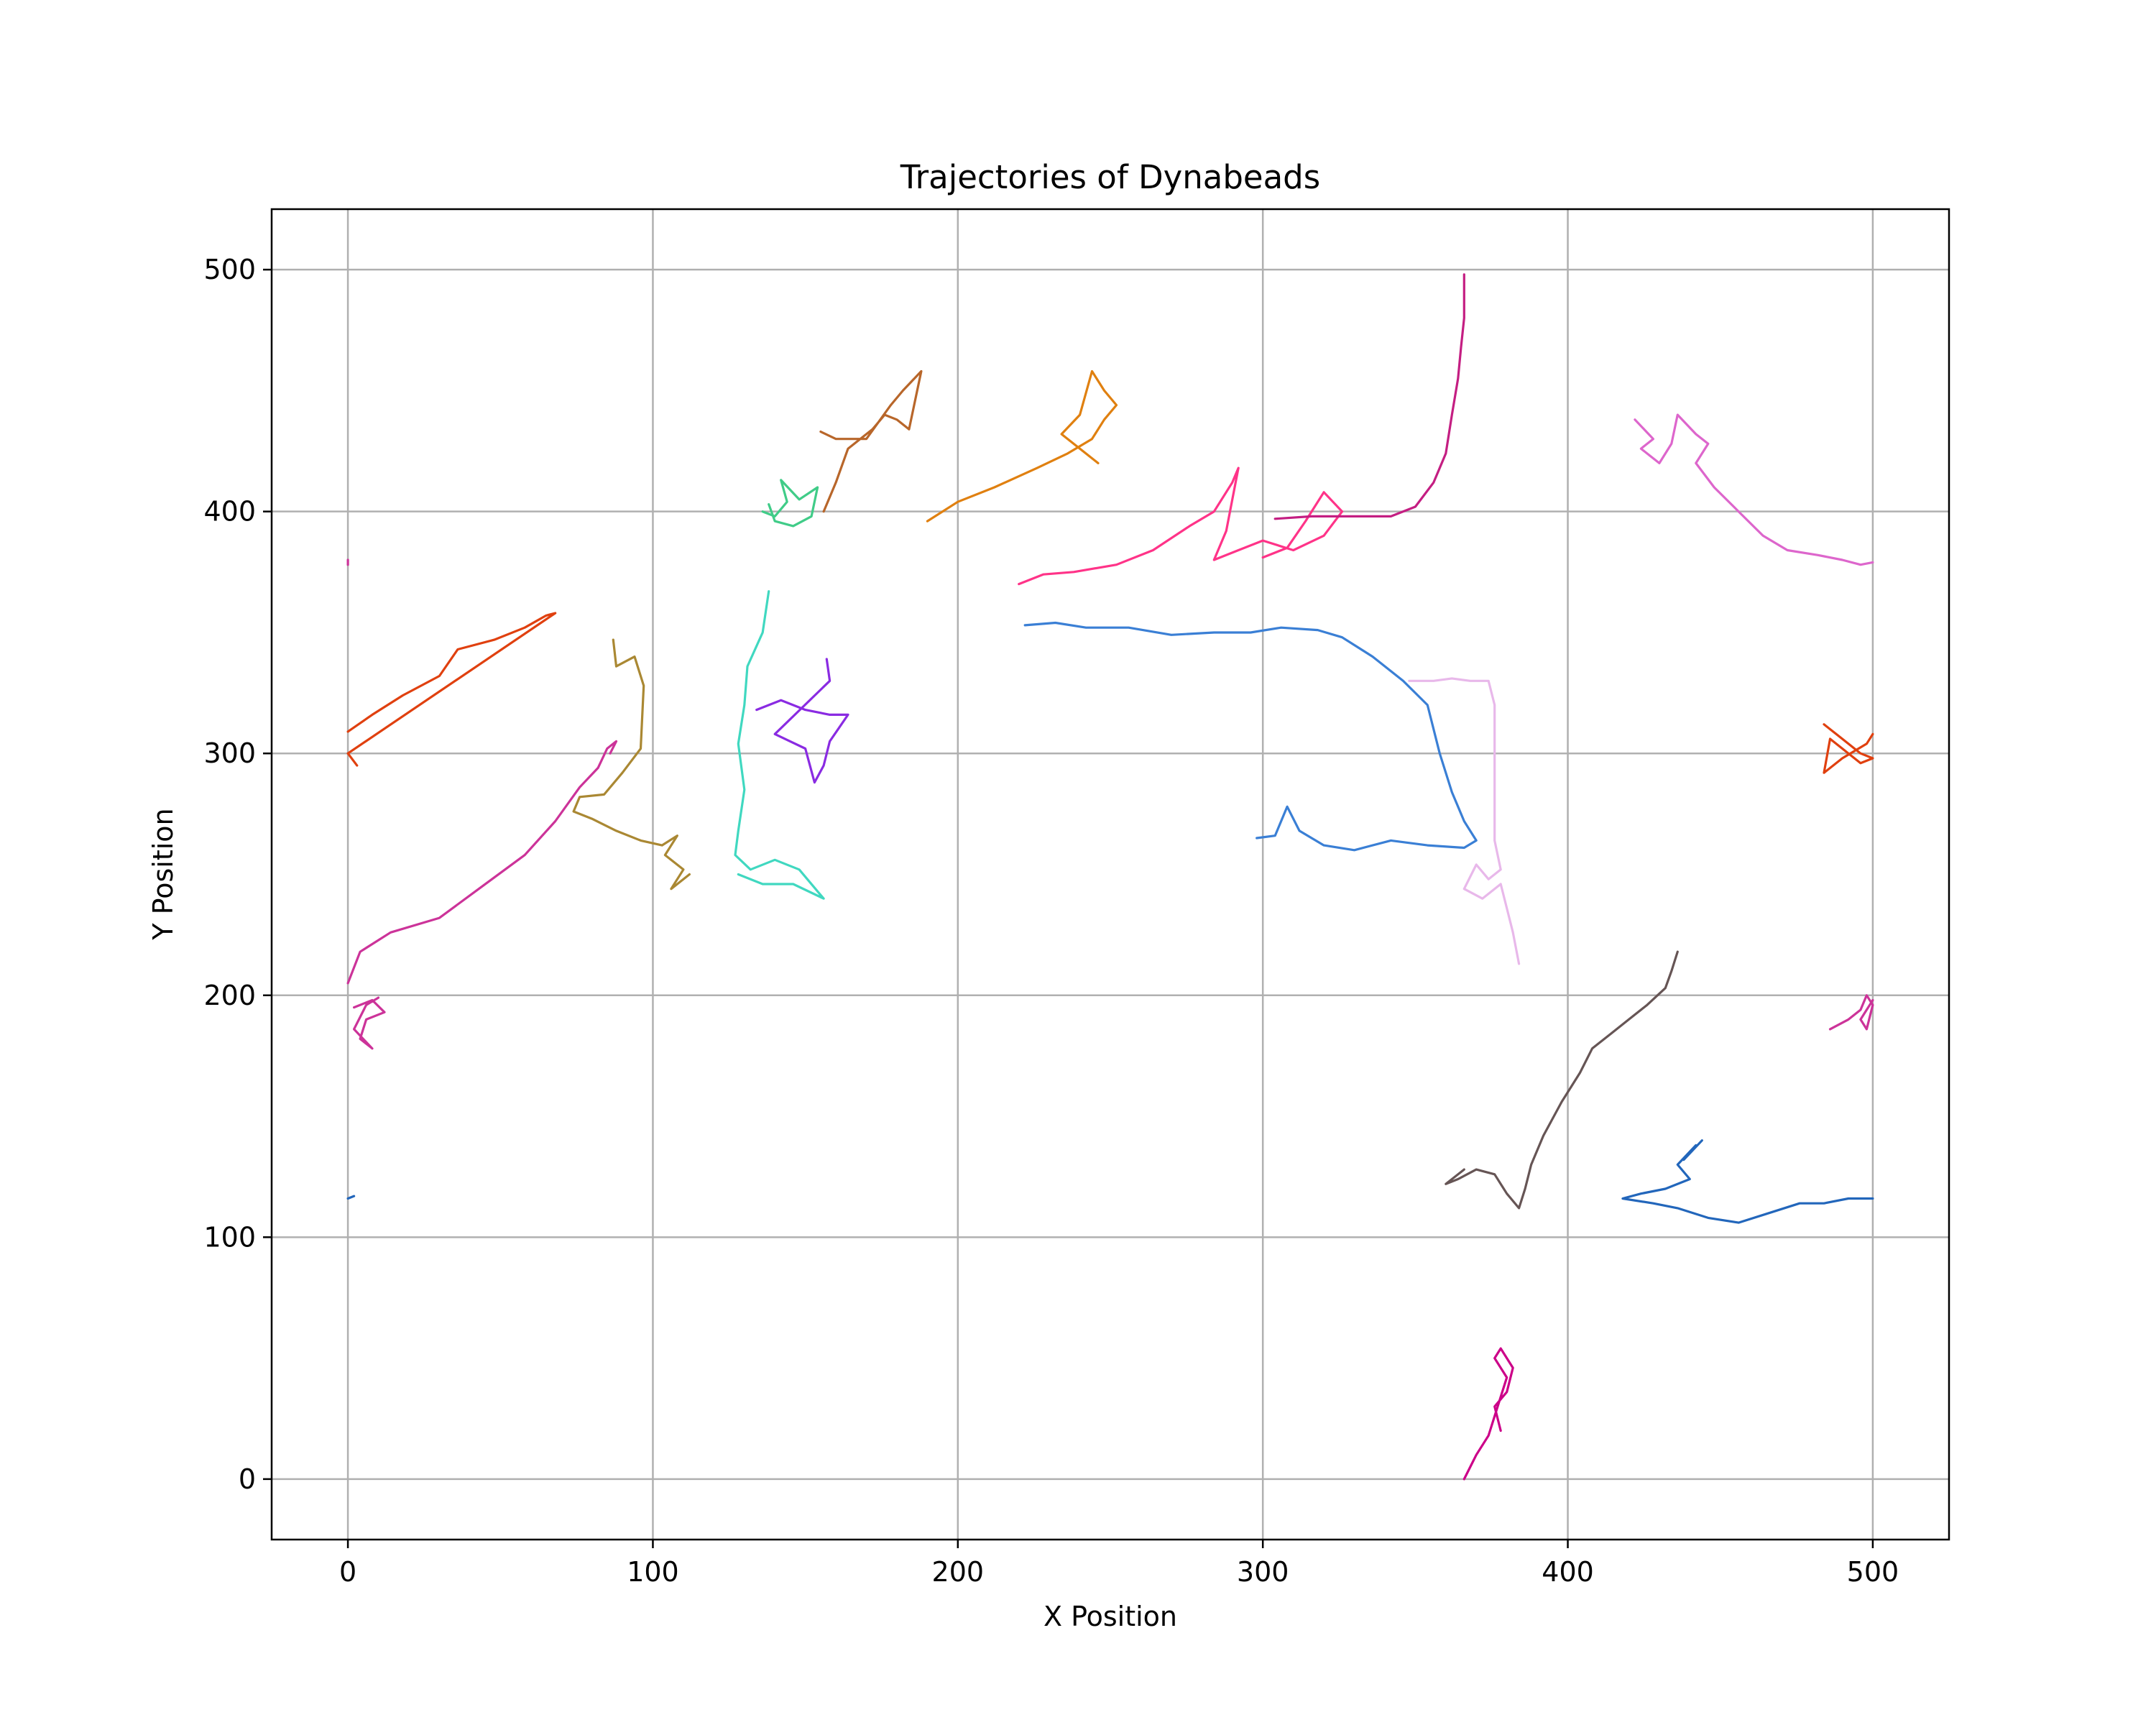 This screenshot has width=2156, height=1725. What do you see at coordinates (1263, 1572) in the screenshot?
I see `x-tick-label: 300` at bounding box center [1263, 1572].